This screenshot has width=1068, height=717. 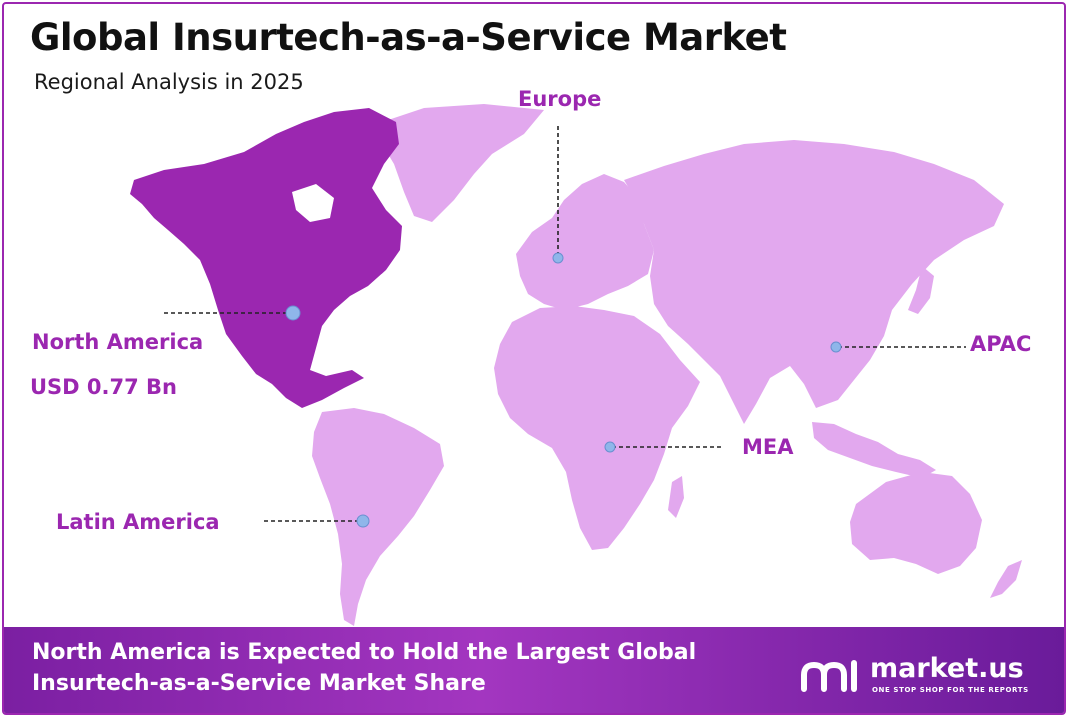 I want to click on brand-tagline: ONE STOP SHOP FOR THE REPORTS, so click(x=950, y=690).